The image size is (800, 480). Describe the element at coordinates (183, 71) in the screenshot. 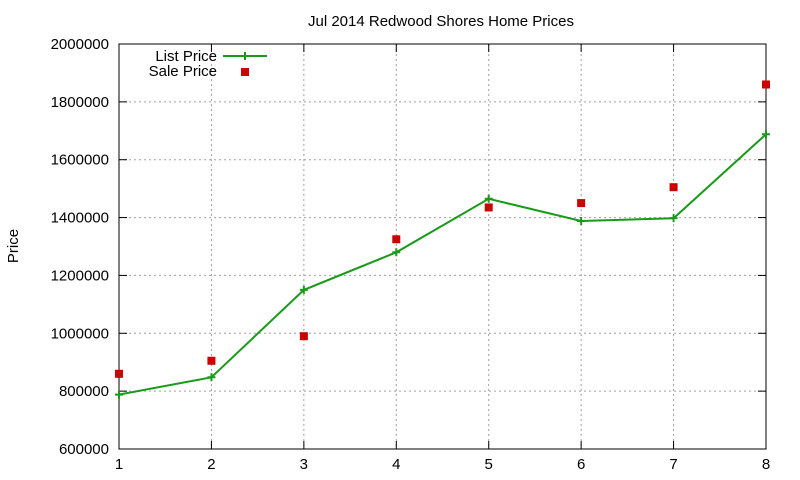

I see `legend-label-sale-price: Sale Price` at that location.